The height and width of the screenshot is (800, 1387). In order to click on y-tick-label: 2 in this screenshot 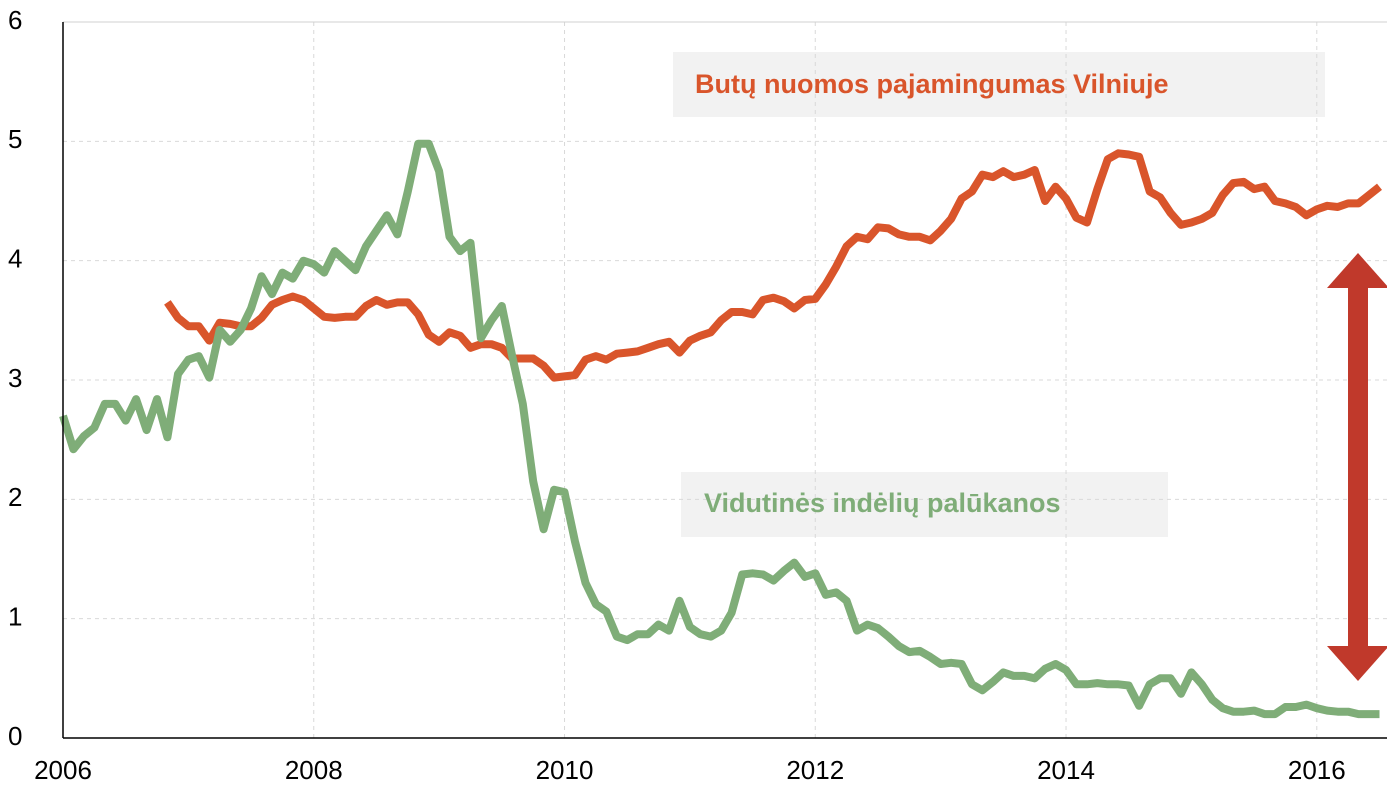, I will do `click(15, 497)`.